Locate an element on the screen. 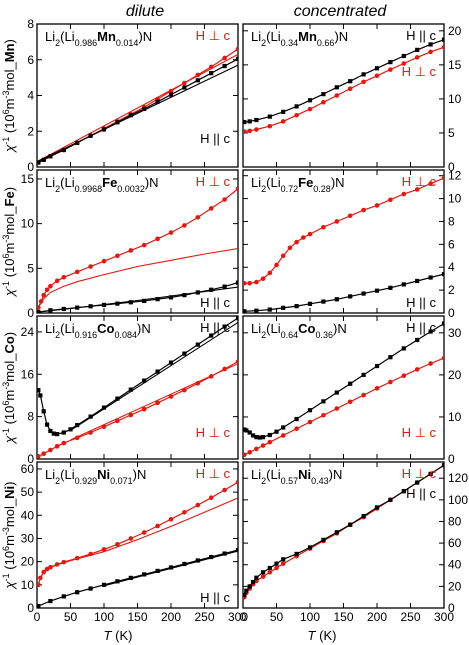  y-tick-label: 2 is located at coordinates (30, 131).